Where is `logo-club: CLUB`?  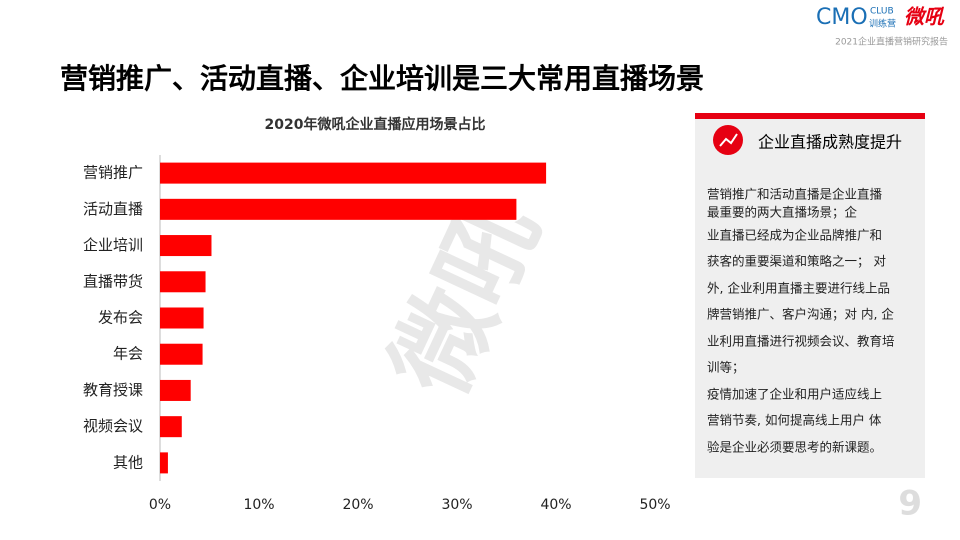 logo-club: CLUB is located at coordinates (882, 12).